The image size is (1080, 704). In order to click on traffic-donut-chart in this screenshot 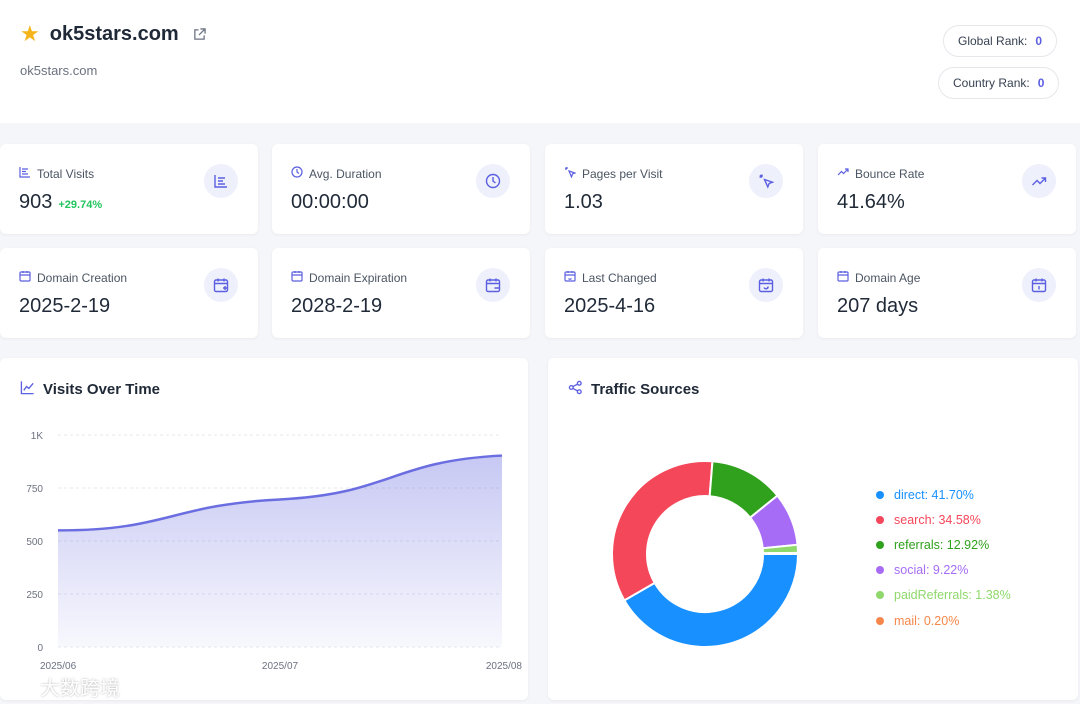, I will do `click(705, 554)`.